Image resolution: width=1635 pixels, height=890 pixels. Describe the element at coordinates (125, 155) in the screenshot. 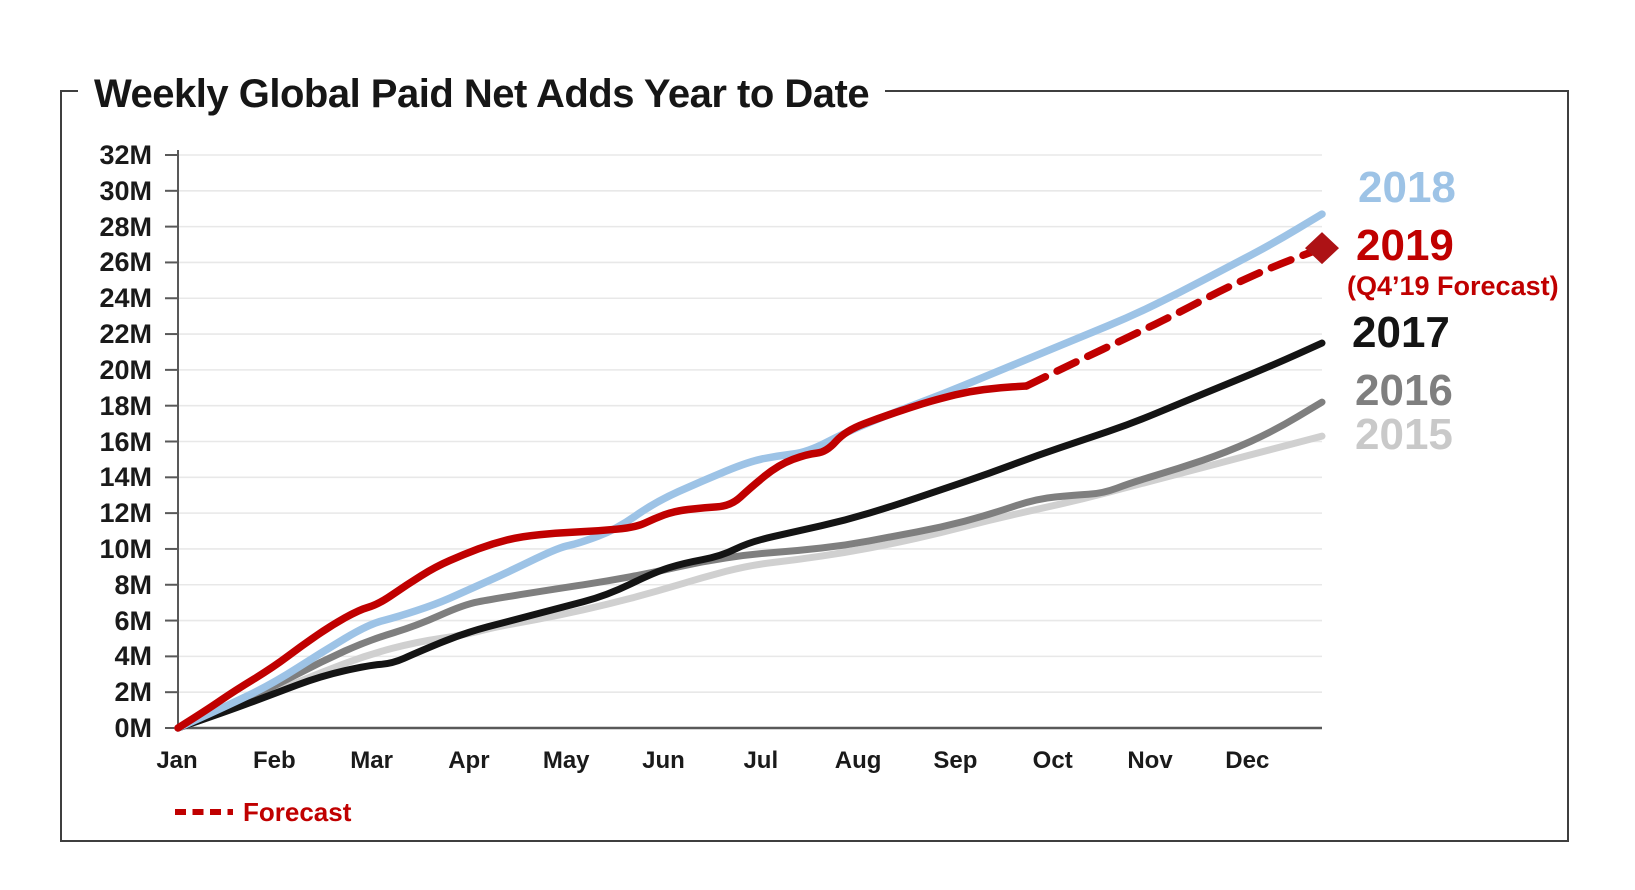

I see `y-axis-tick-label: 32M` at that location.